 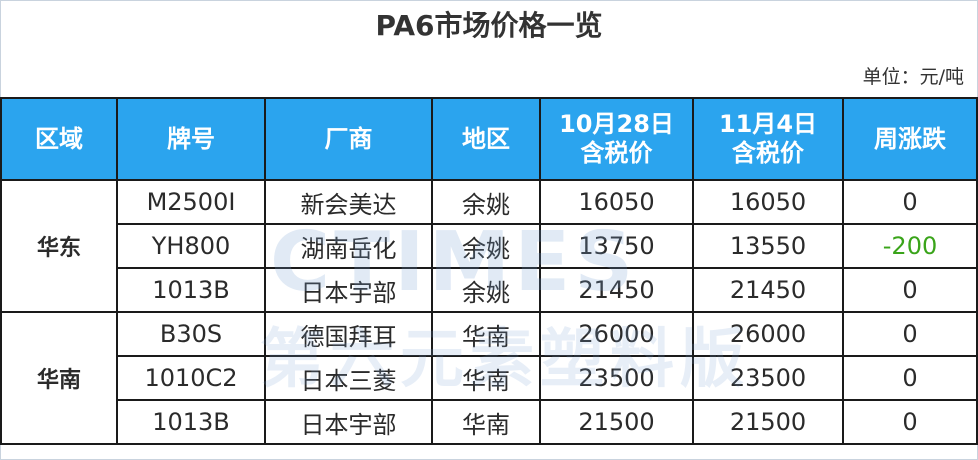 I want to click on cell-grade: 1010C2, so click(x=191, y=378).